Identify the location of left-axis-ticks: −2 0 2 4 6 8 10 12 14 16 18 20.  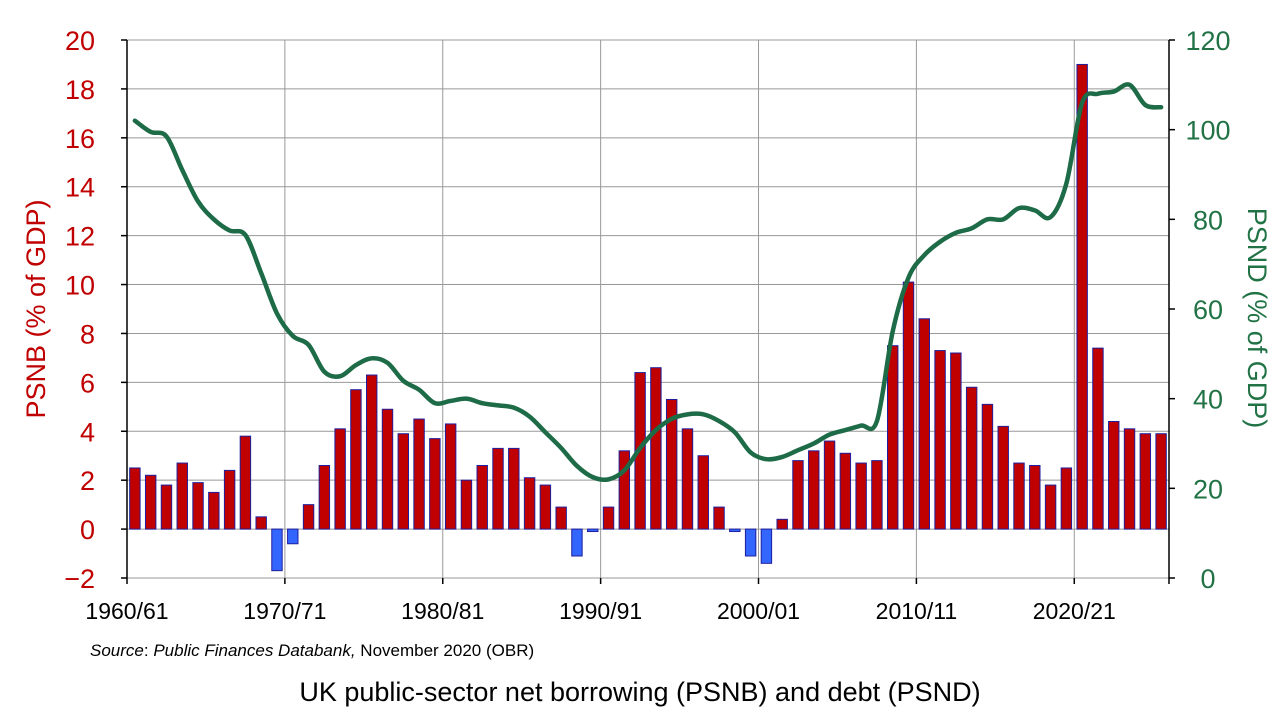
(95, 310).